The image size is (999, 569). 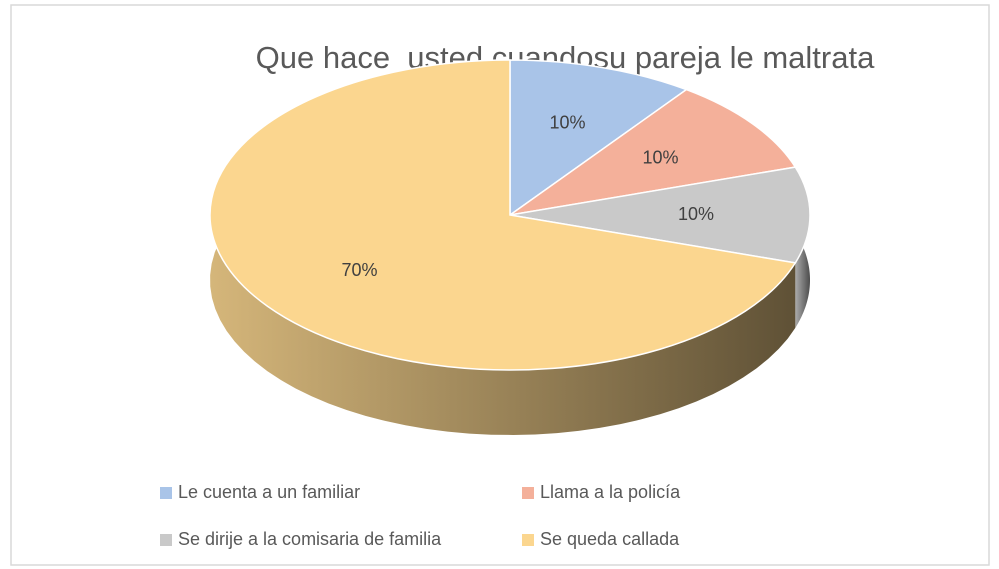 I want to click on legend-label: Llama a la policía, so click(x=610, y=492).